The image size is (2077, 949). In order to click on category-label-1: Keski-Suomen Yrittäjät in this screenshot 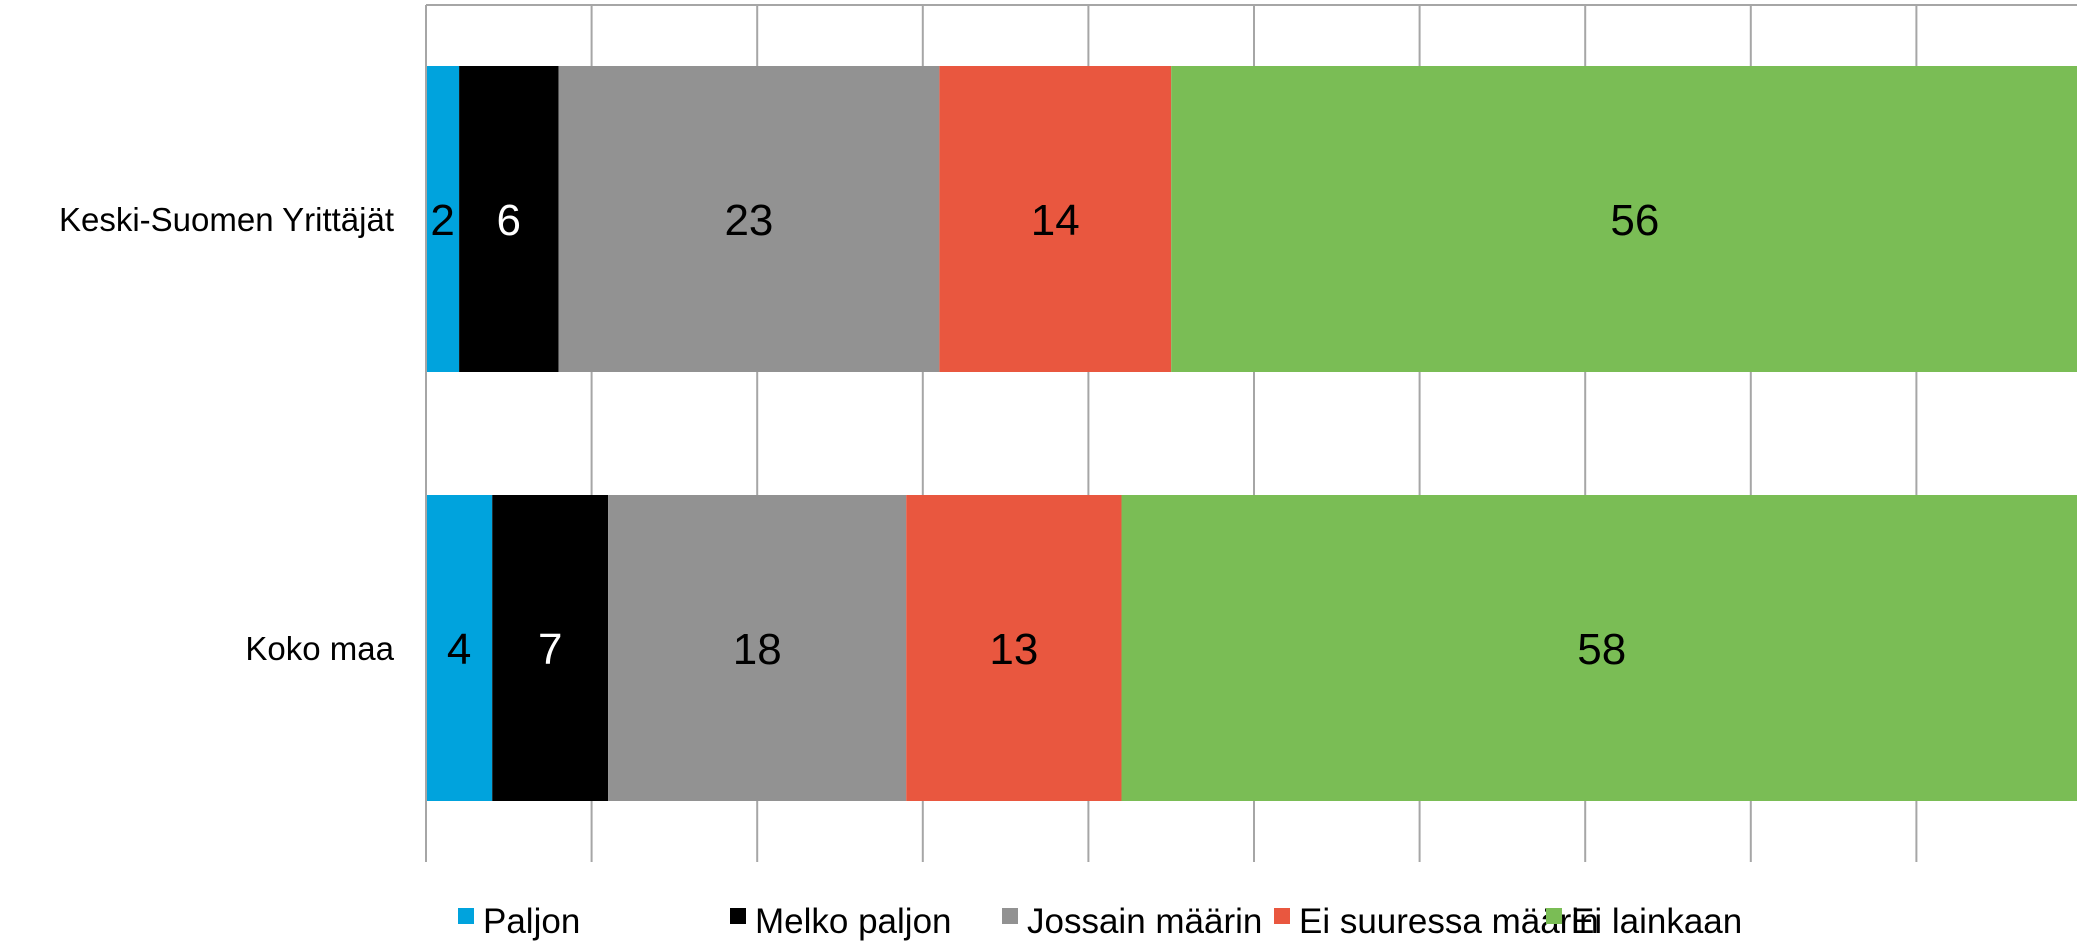, I will do `click(226, 219)`.